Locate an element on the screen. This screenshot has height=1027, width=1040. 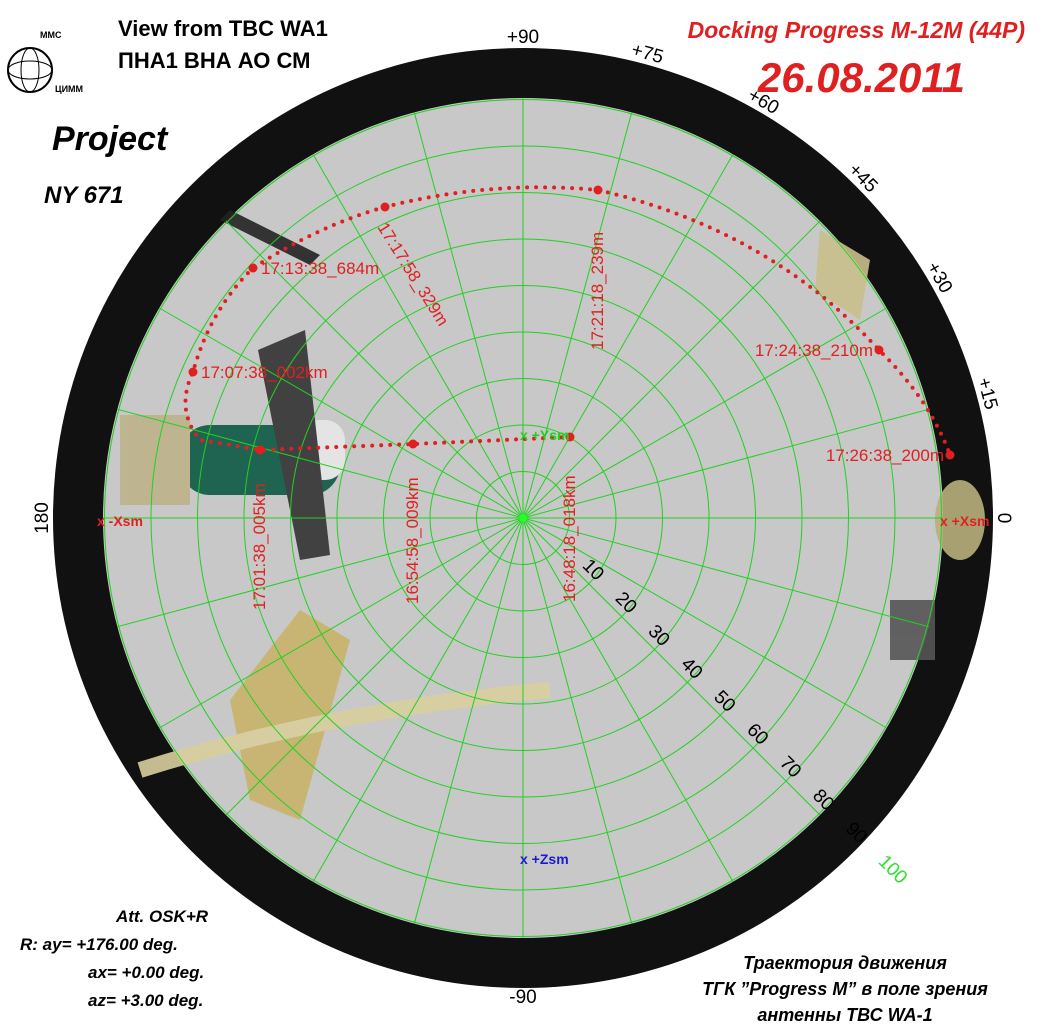
project-code: NY 671 is located at coordinates (84, 195).